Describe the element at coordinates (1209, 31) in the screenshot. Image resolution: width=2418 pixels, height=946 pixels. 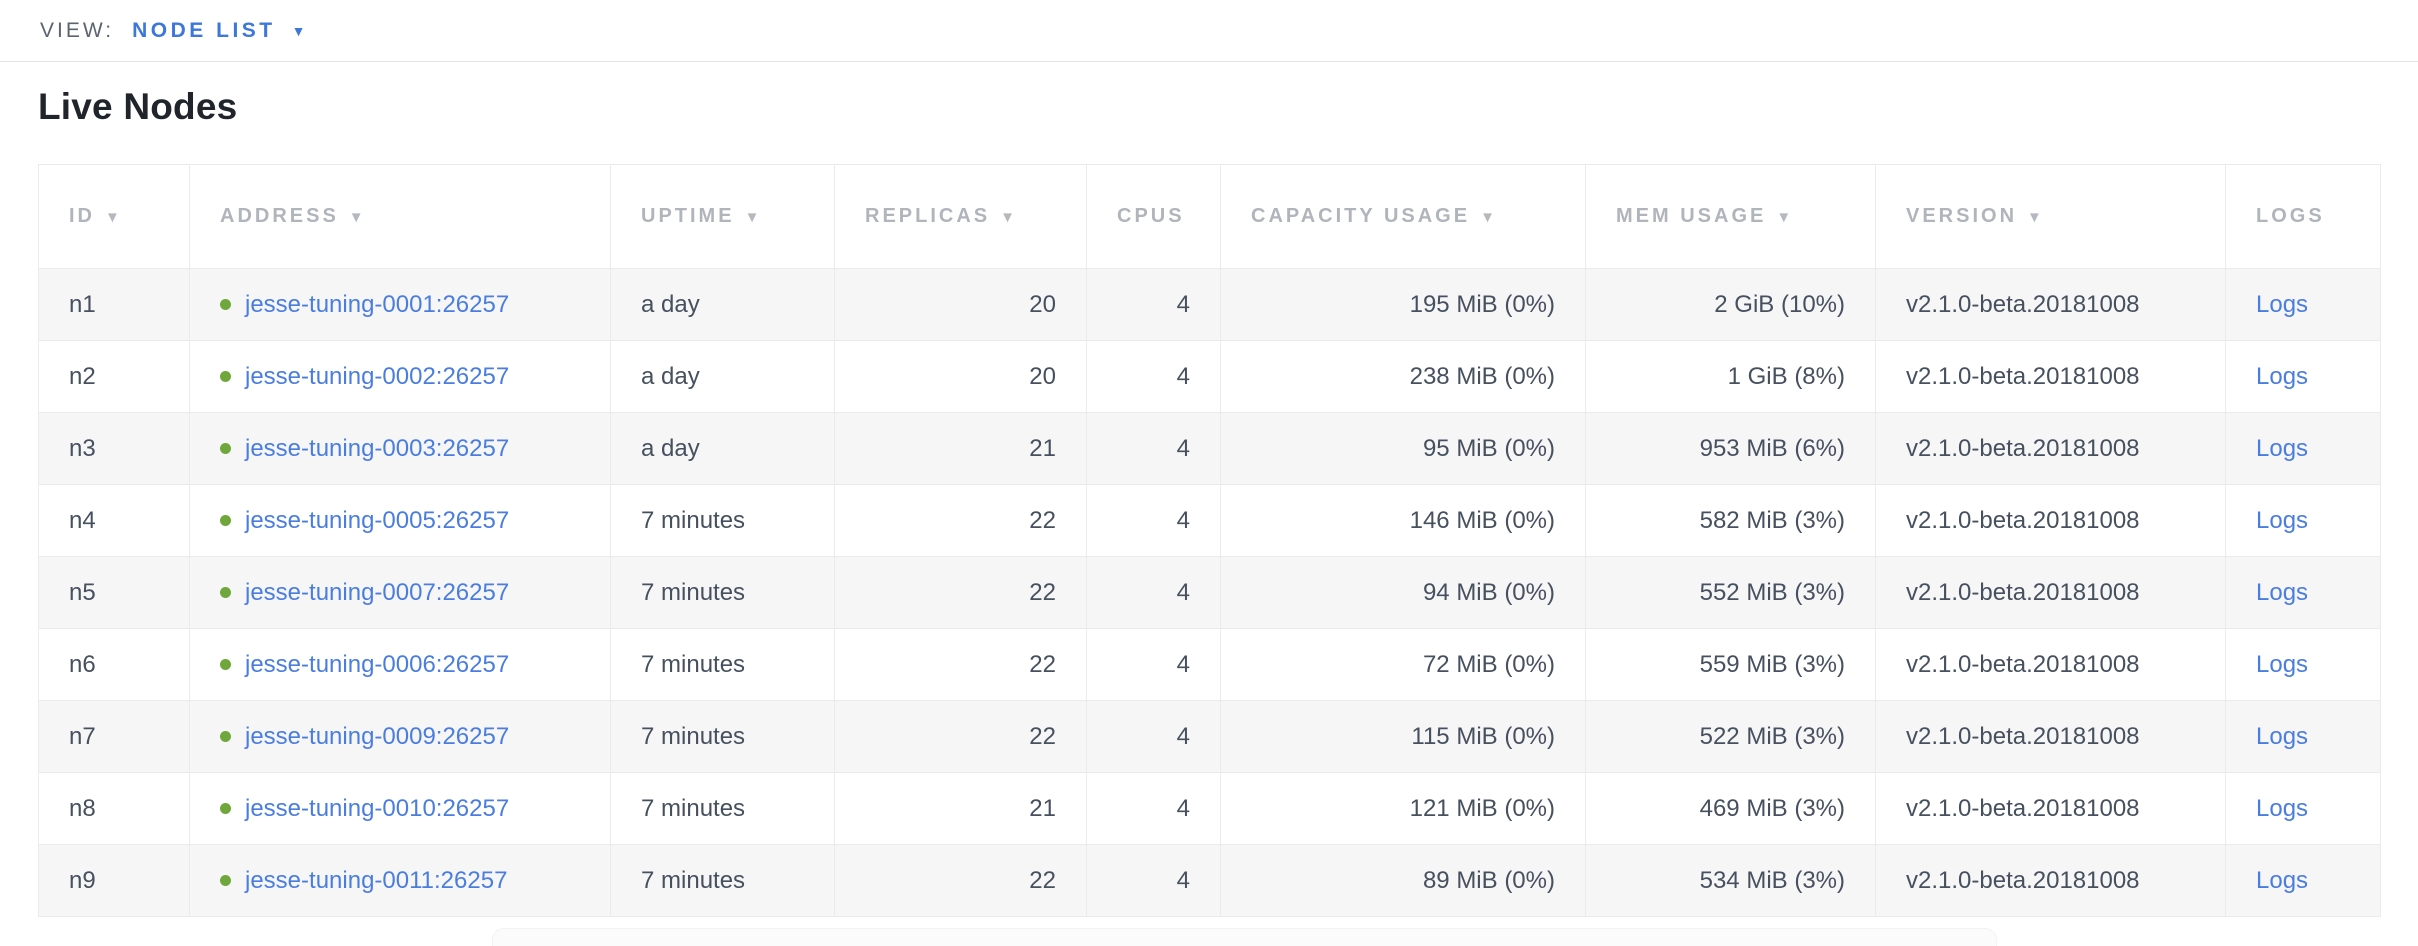
I see `view-bar: VIEW: NODE LIST ▼` at that location.